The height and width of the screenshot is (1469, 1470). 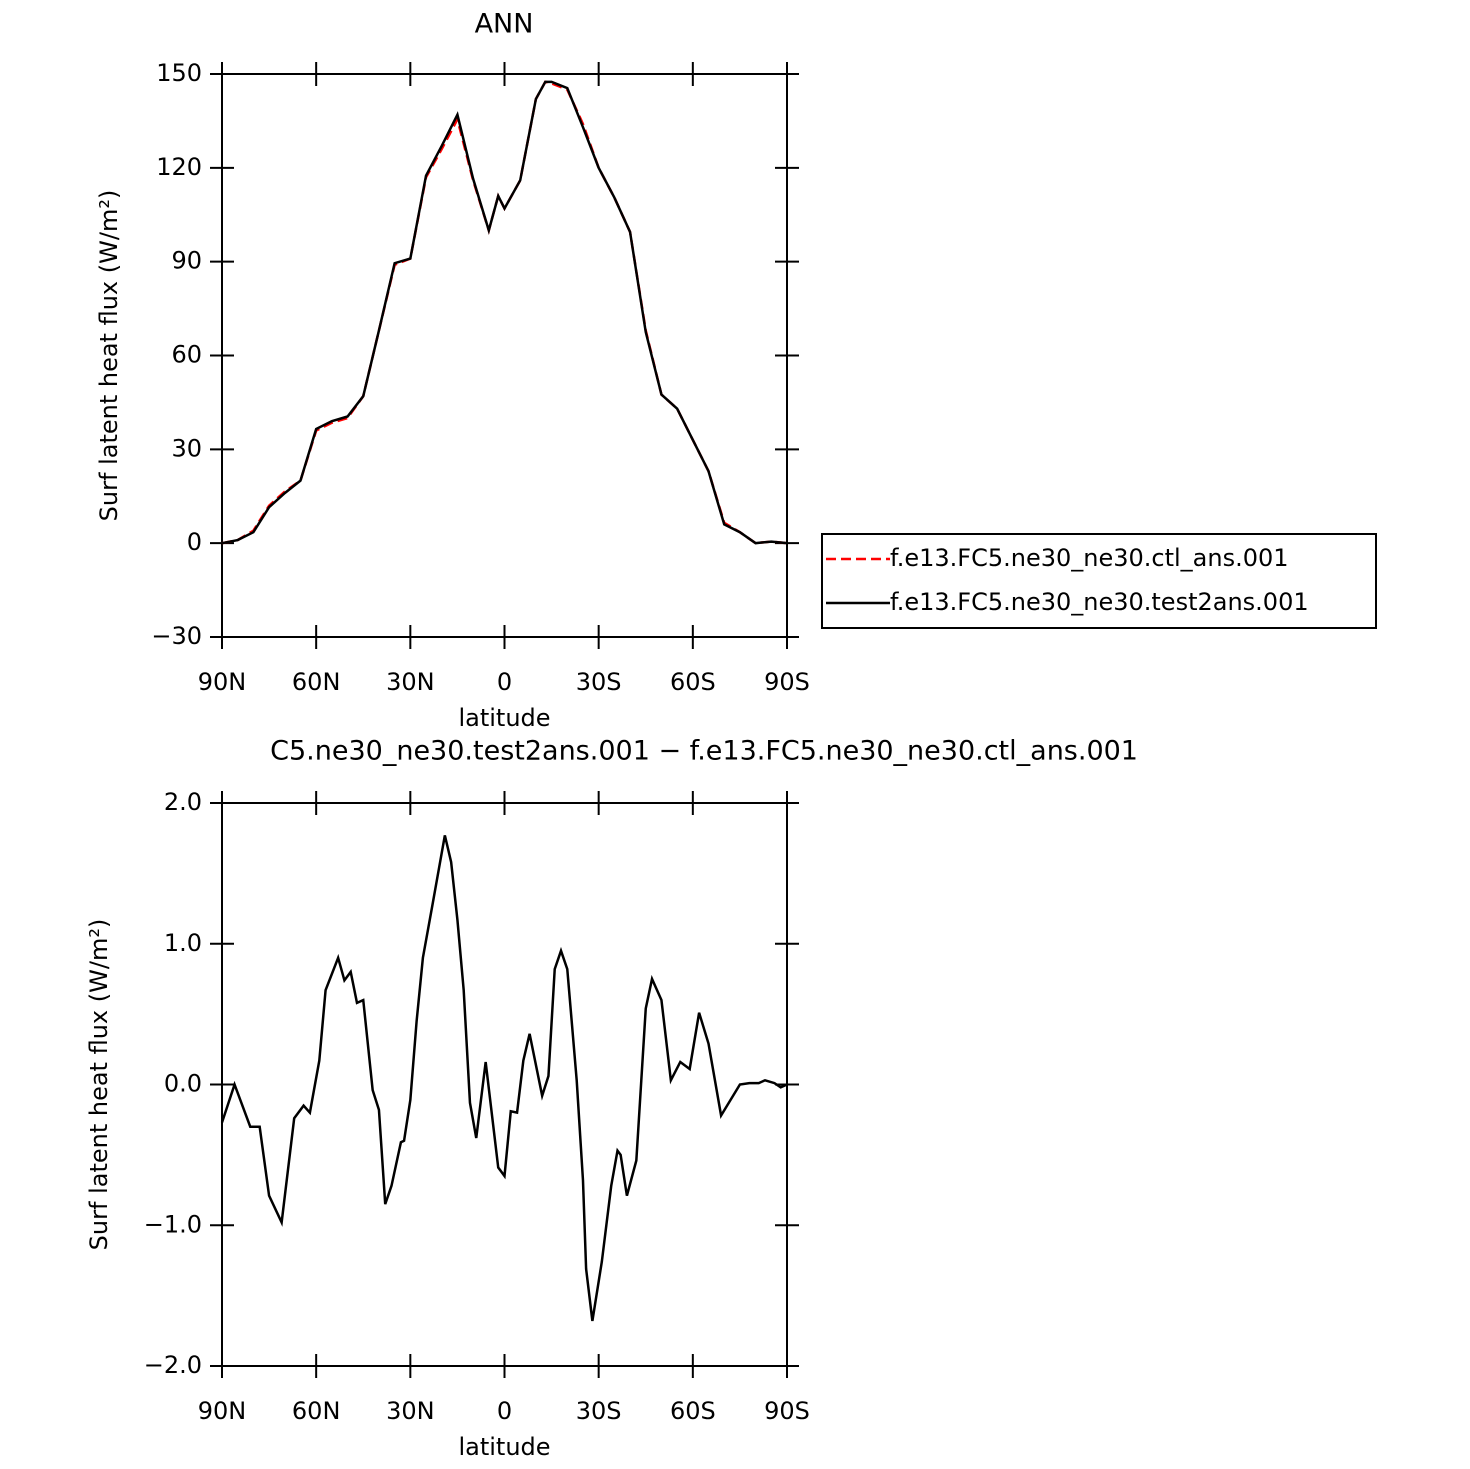 I want to click on y-tick-label: 30, so click(x=186, y=448).